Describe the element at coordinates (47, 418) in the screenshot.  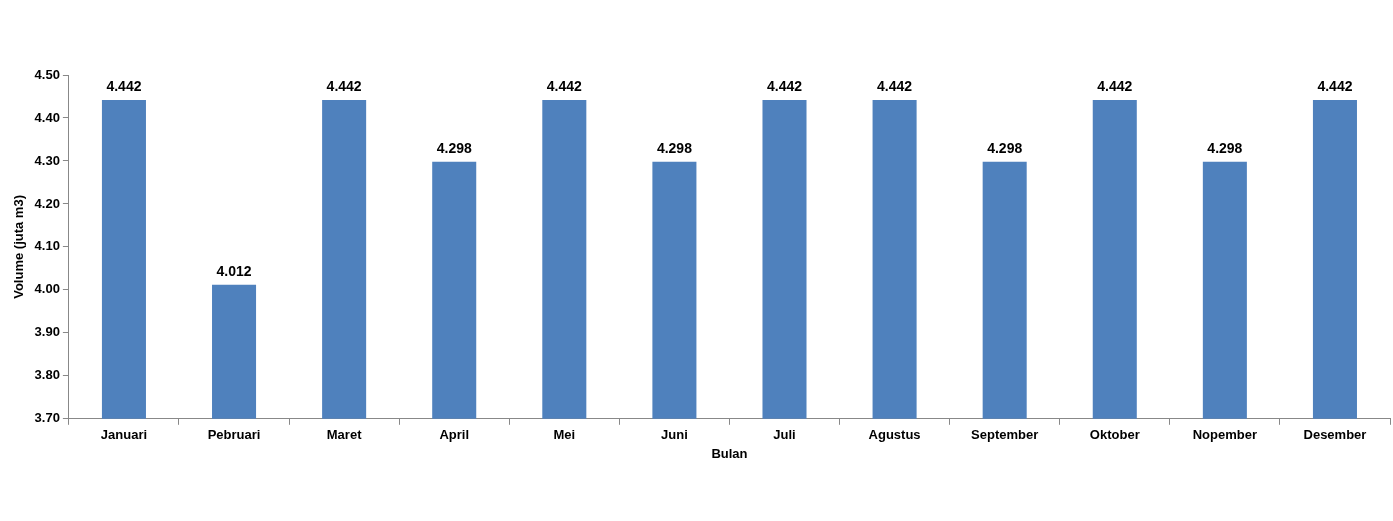
I see `y-tick-label: 3.70` at that location.